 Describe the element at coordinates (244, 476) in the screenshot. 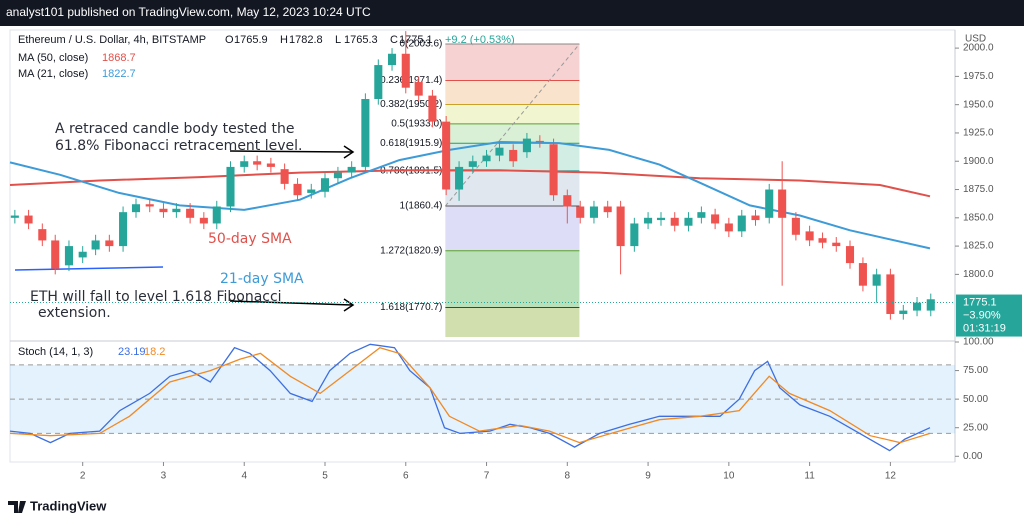

I see `x-tick-label: 4` at that location.